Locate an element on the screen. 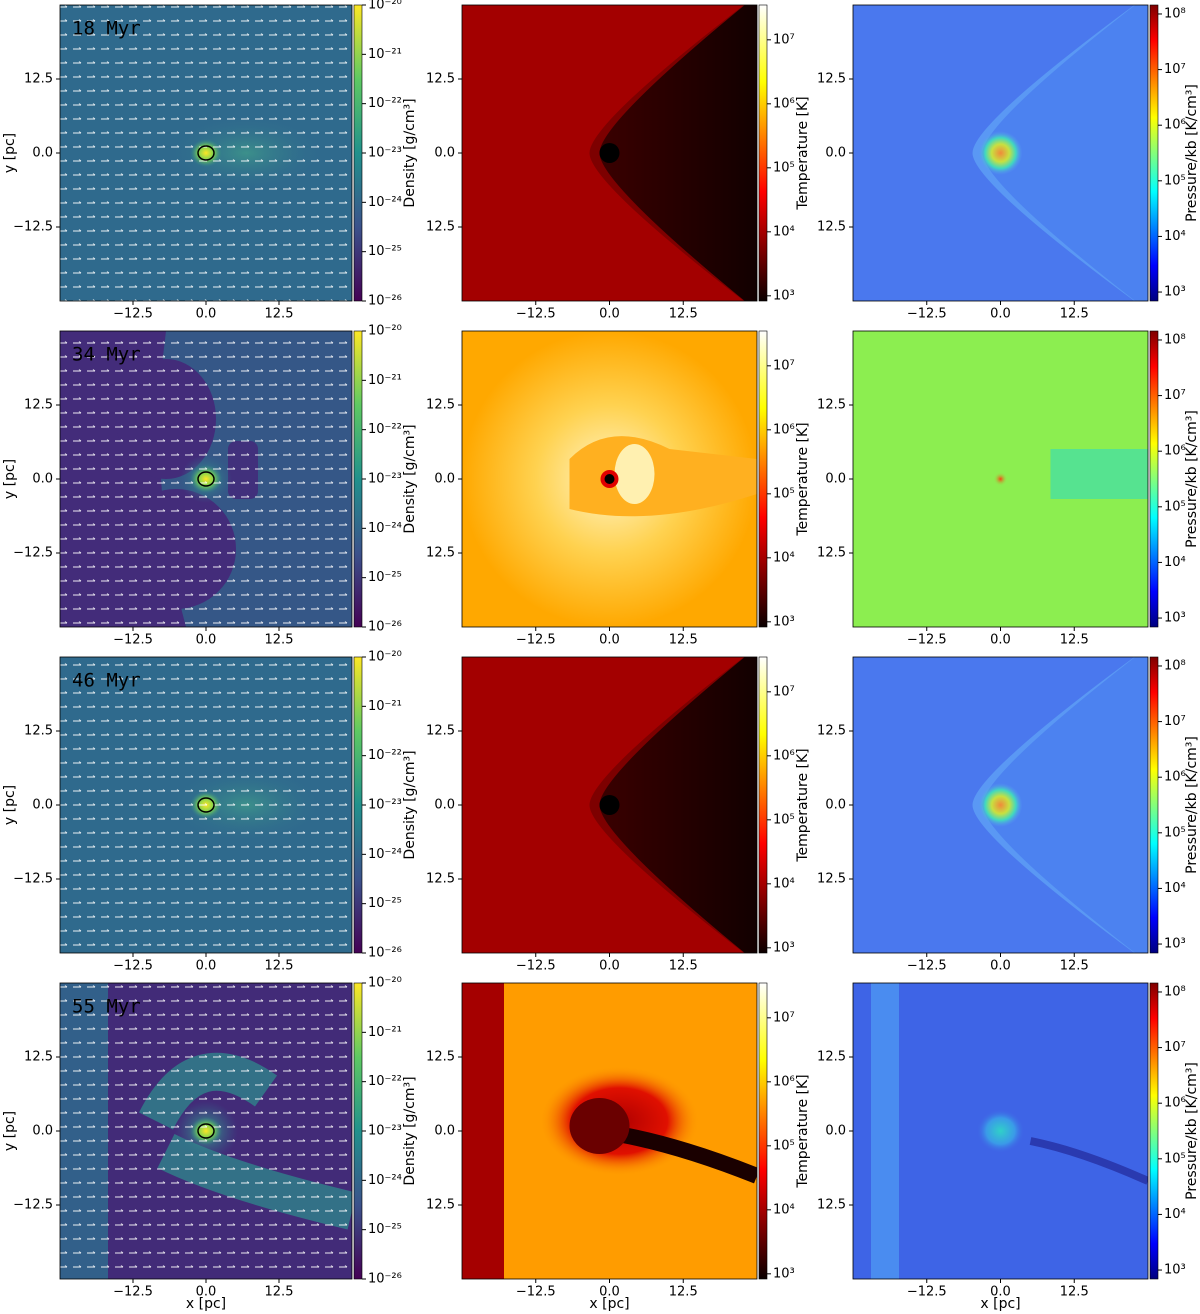 The image size is (1200, 1314). colorbar-label: Temperature [K] is located at coordinates (803, 479).